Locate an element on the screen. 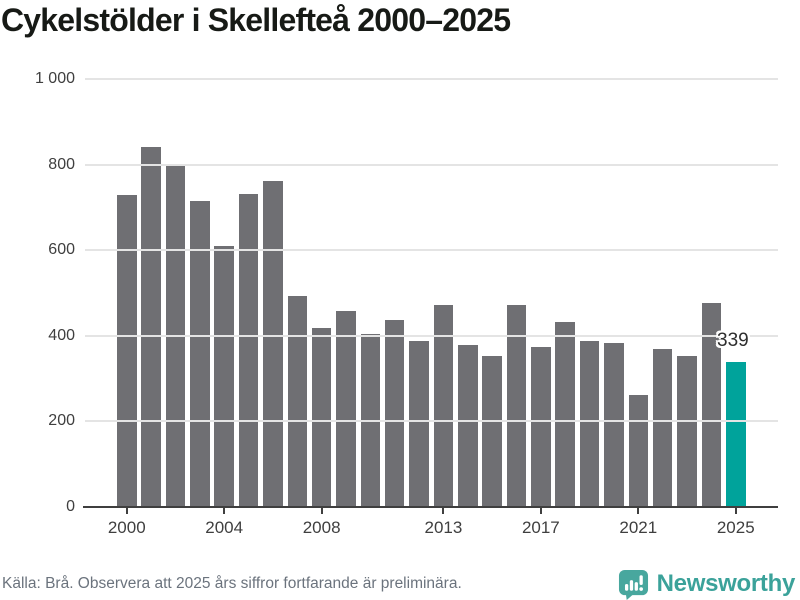 The height and width of the screenshot is (600, 800). x-tick-2021 is located at coordinates (638, 511).